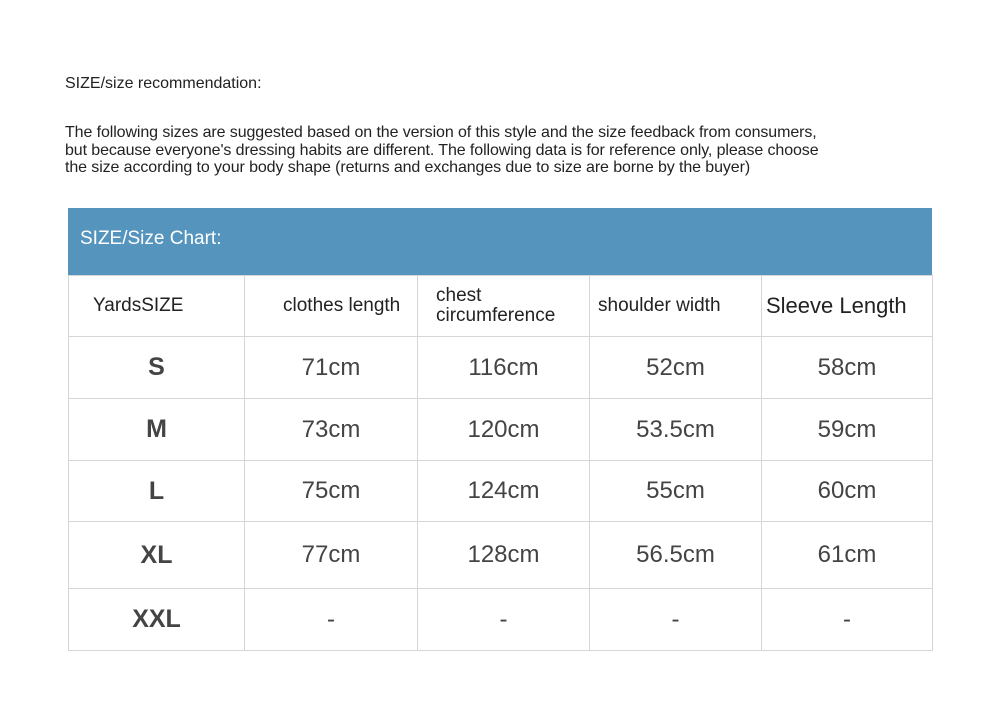 Image resolution: width=1000 pixels, height=708 pixels. I want to click on table-row: L 75cm 124cm 55cm 60cm, so click(500, 491).